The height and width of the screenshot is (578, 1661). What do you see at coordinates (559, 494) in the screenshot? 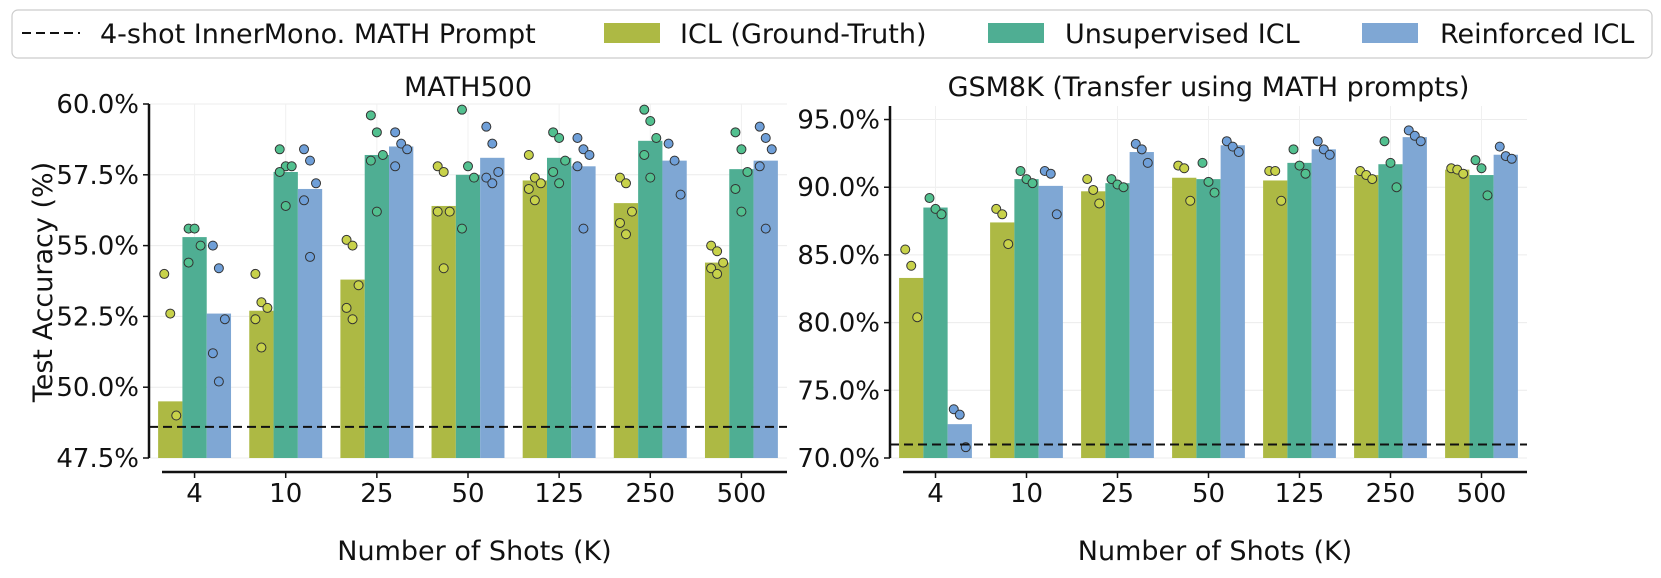
I see `x-tick-label: 125` at bounding box center [559, 494].